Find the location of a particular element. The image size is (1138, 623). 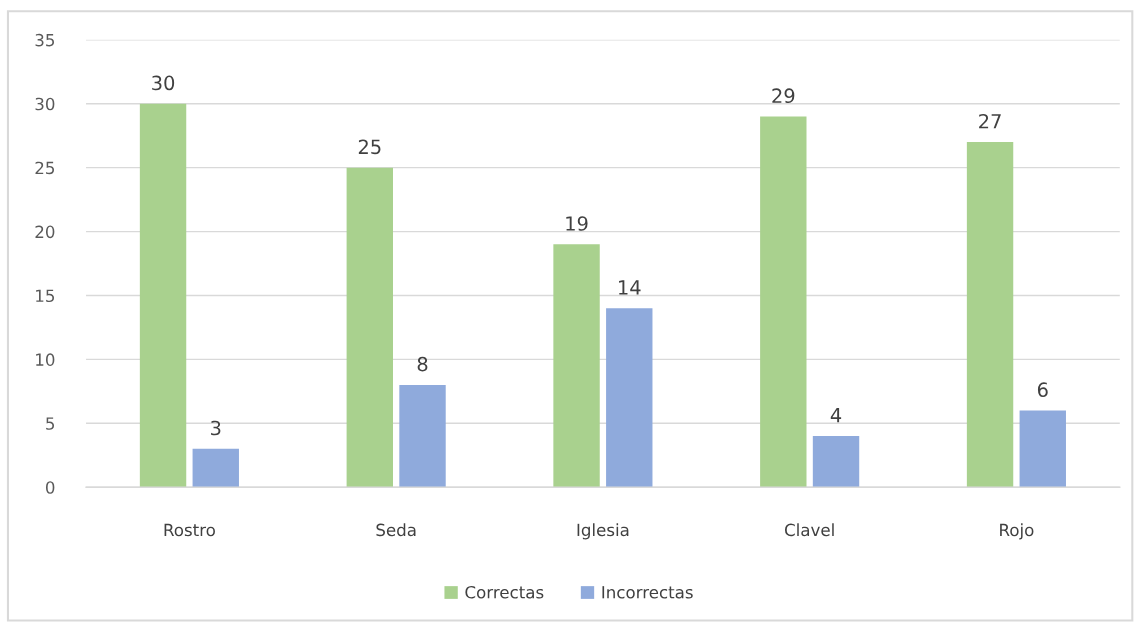

x-tick-label: Iglesia is located at coordinates (603, 531).